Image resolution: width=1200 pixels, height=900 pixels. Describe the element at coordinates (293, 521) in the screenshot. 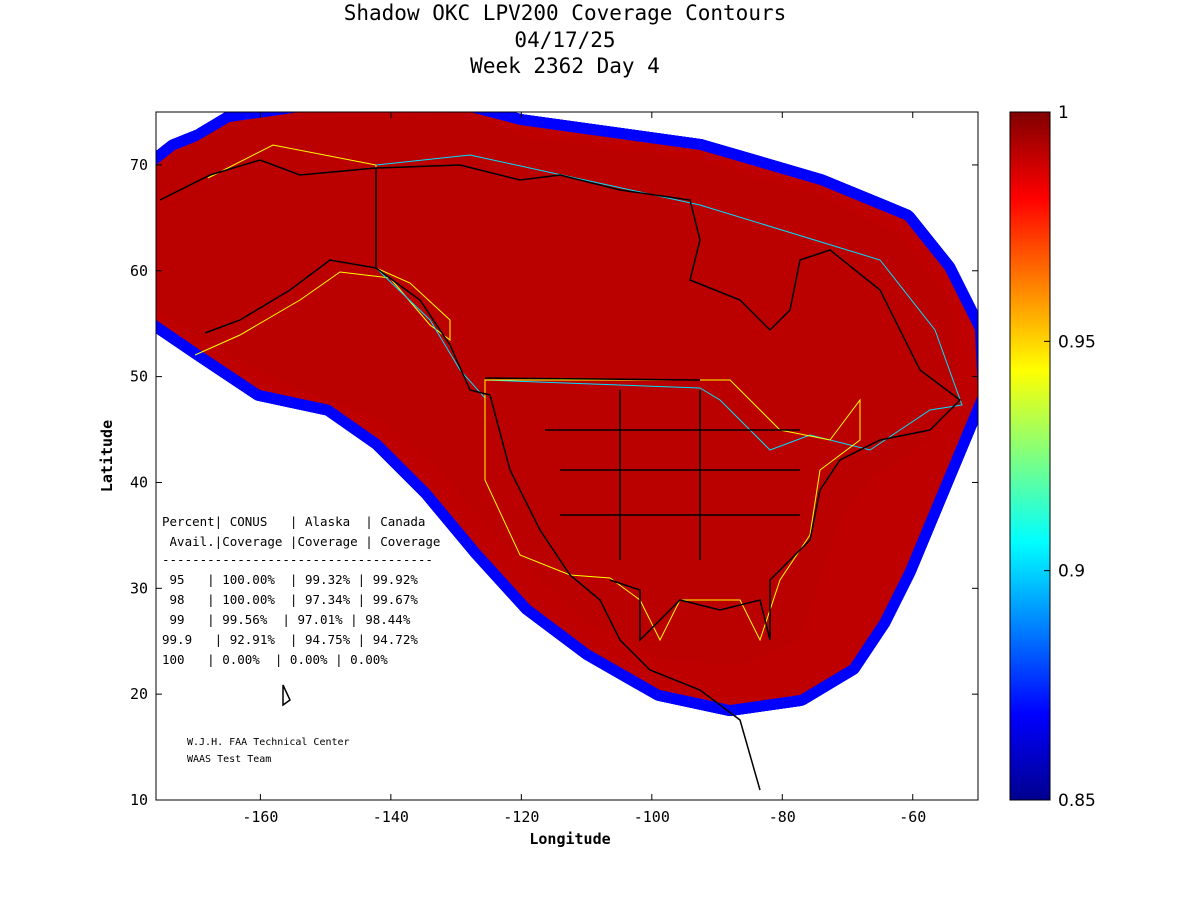

I see `table-header-1: Percent| CONUS | Alaska | Canada` at that location.